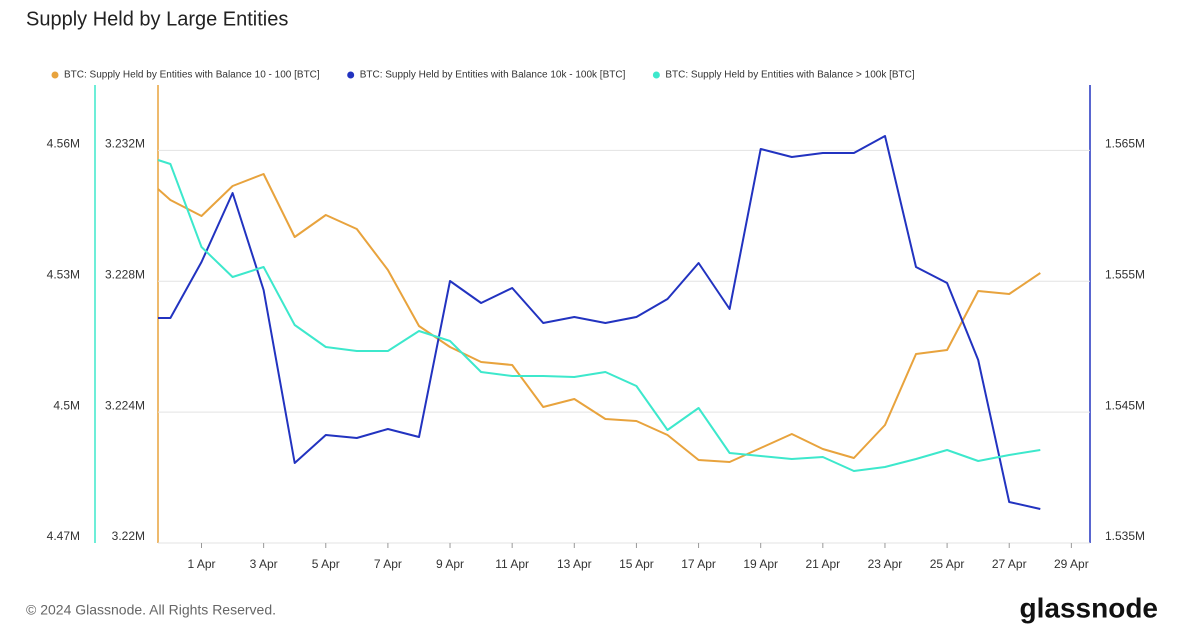  What do you see at coordinates (1125, 405) in the screenshot?
I see `y2ticks-label: 1.545M` at bounding box center [1125, 405].